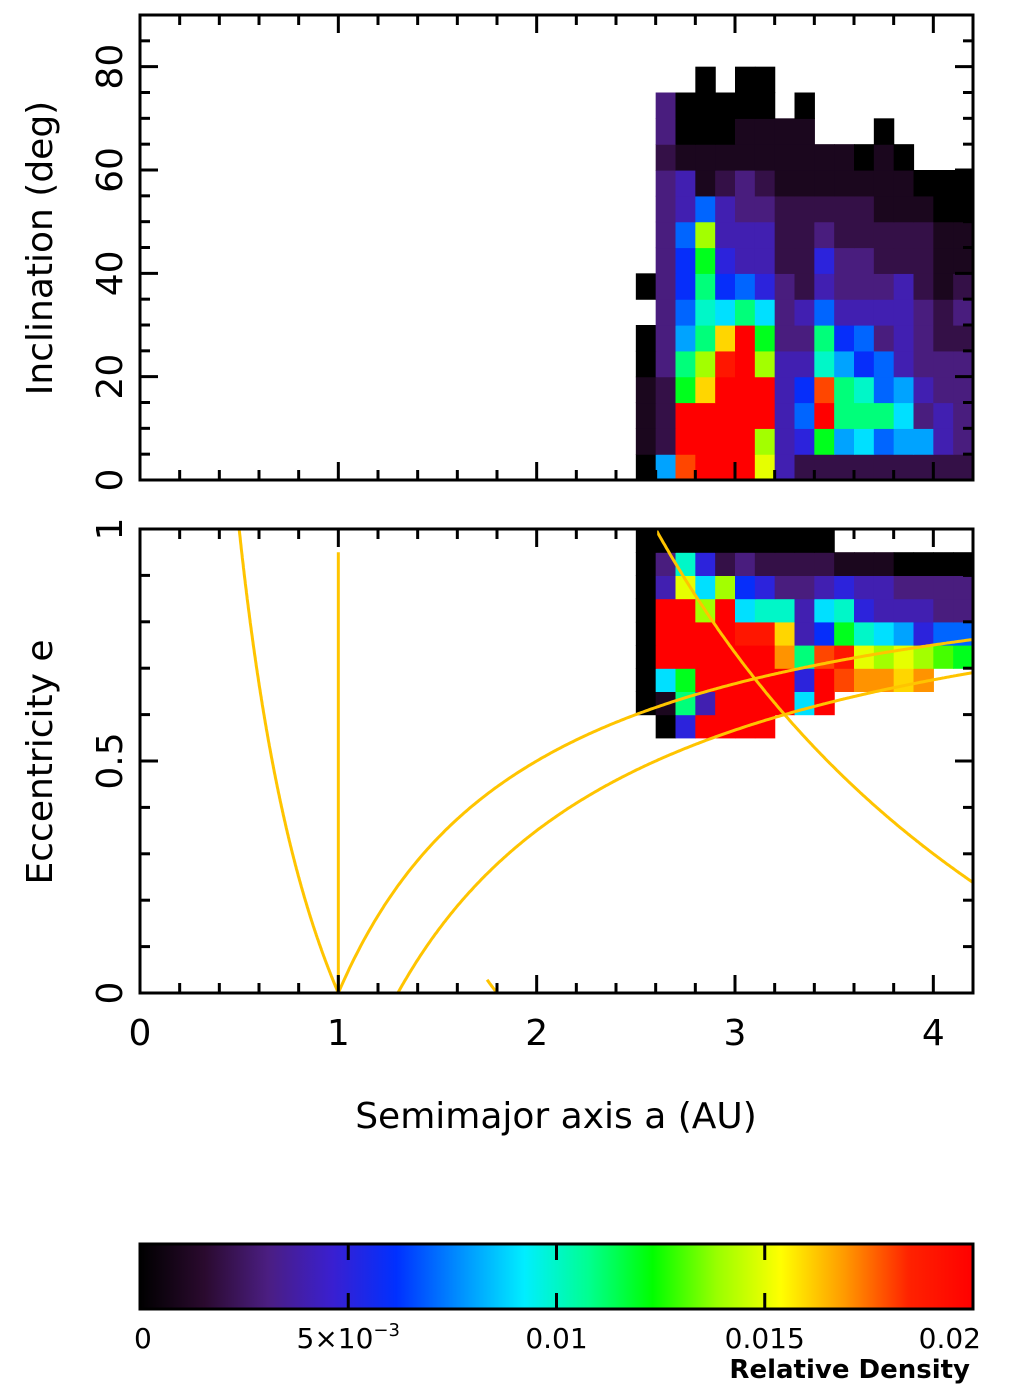 Image resolution: width=1012 pixels, height=1389 pixels. What do you see at coordinates (536, 1033) in the screenshot?
I see `semimajor-x-tick-label: 2` at bounding box center [536, 1033].